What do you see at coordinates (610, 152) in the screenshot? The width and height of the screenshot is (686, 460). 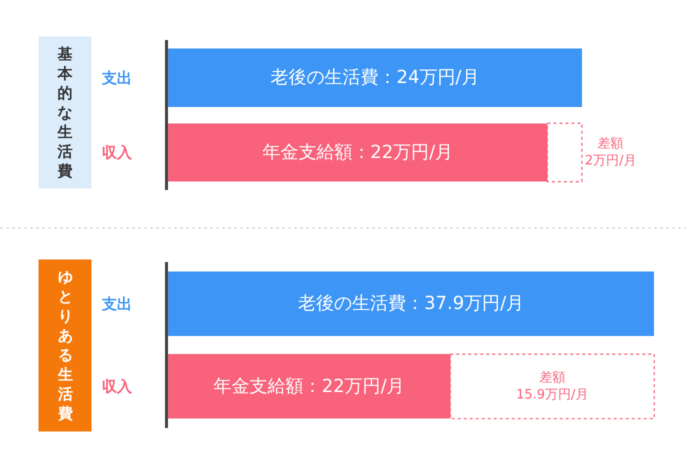 I see `data-label: 差額 2万円/月` at bounding box center [610, 152].